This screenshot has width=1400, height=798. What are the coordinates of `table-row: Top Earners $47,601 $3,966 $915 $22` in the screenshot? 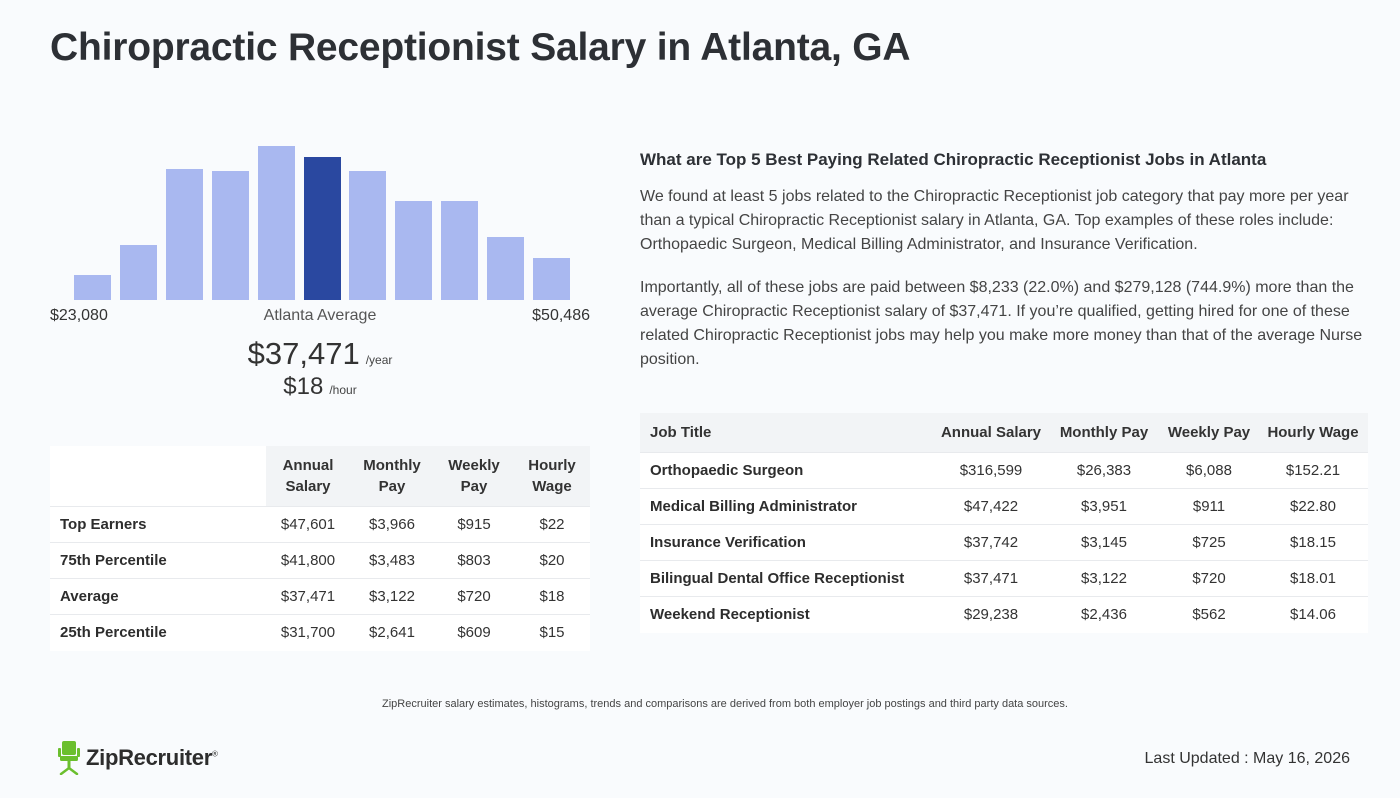 It's located at (320, 524).